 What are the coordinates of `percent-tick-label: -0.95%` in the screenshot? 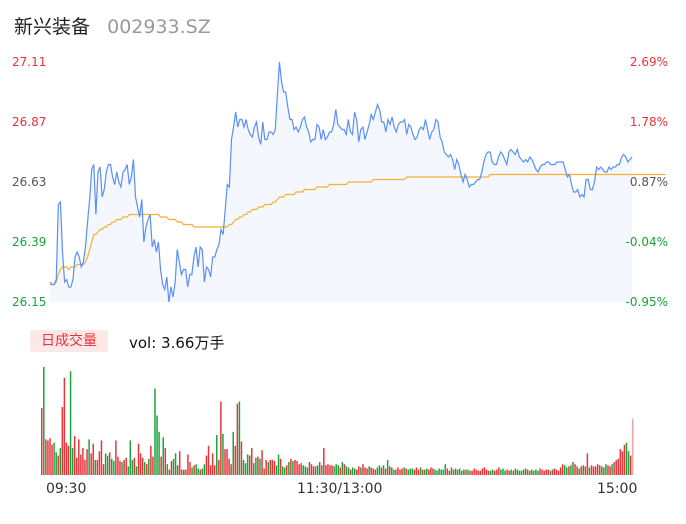 It's located at (647, 302).